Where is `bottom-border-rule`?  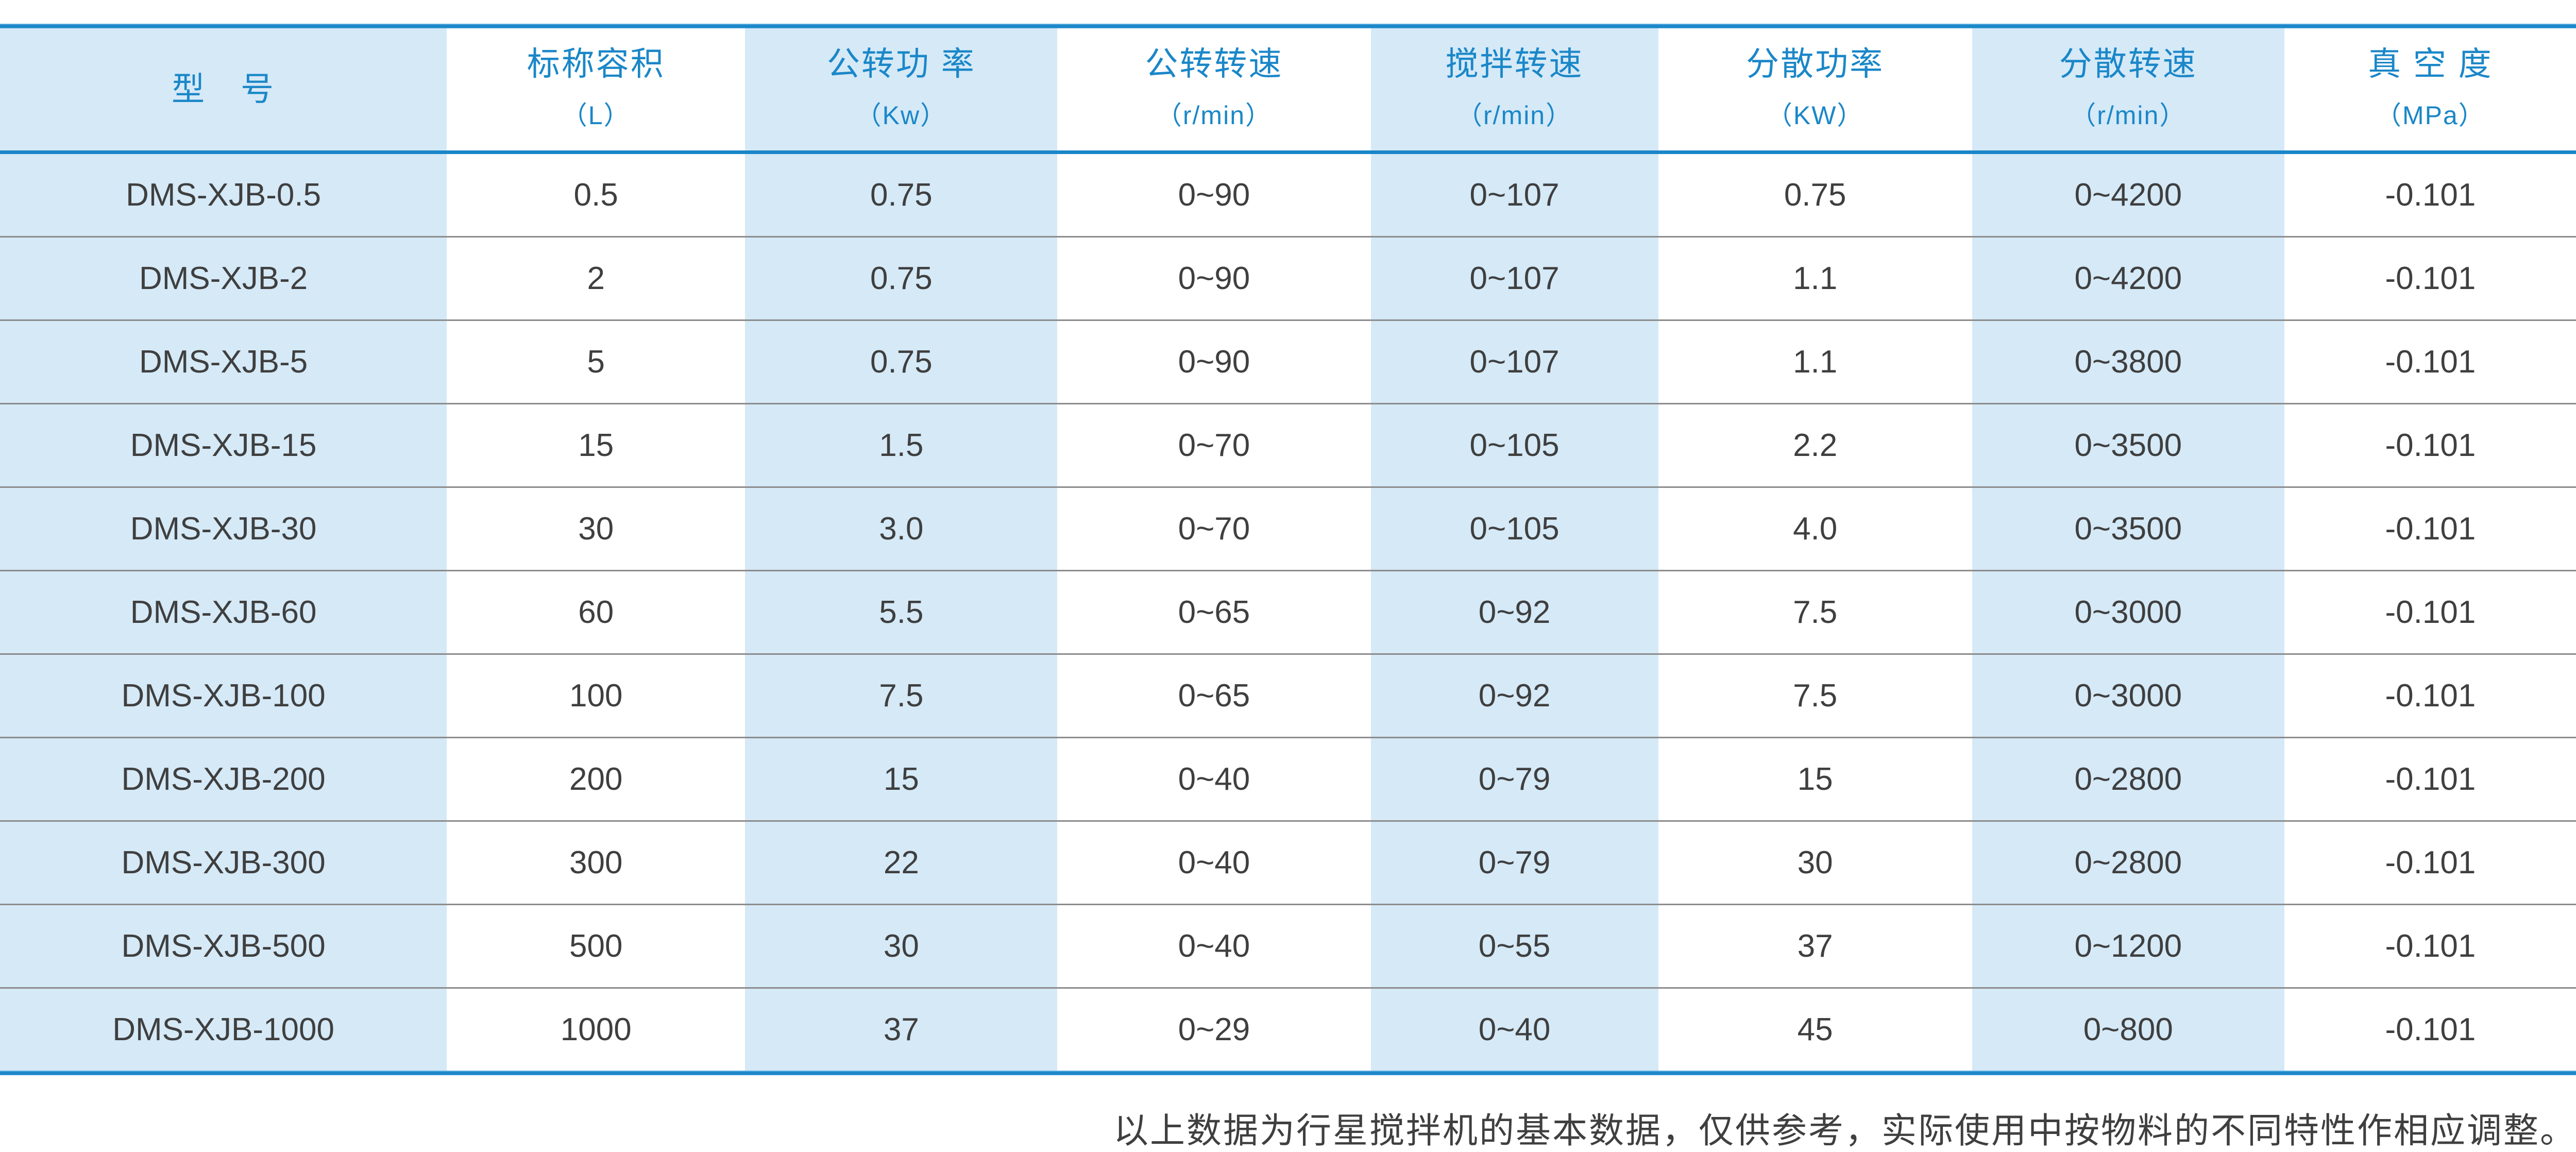 bottom-border-rule is located at coordinates (1288, 1073).